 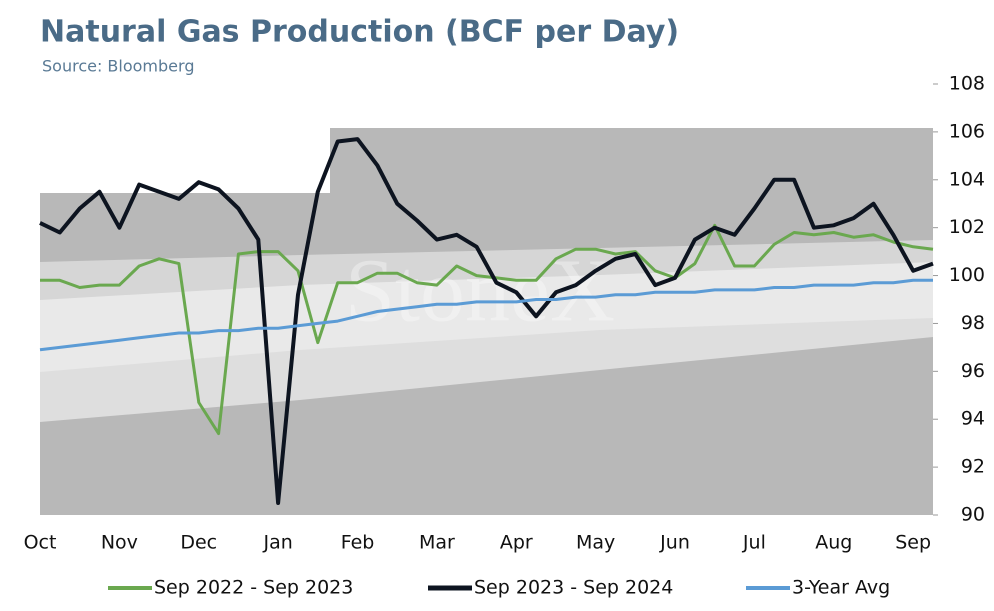 I want to click on legend-label: 3-Year Avg, so click(x=841, y=588).